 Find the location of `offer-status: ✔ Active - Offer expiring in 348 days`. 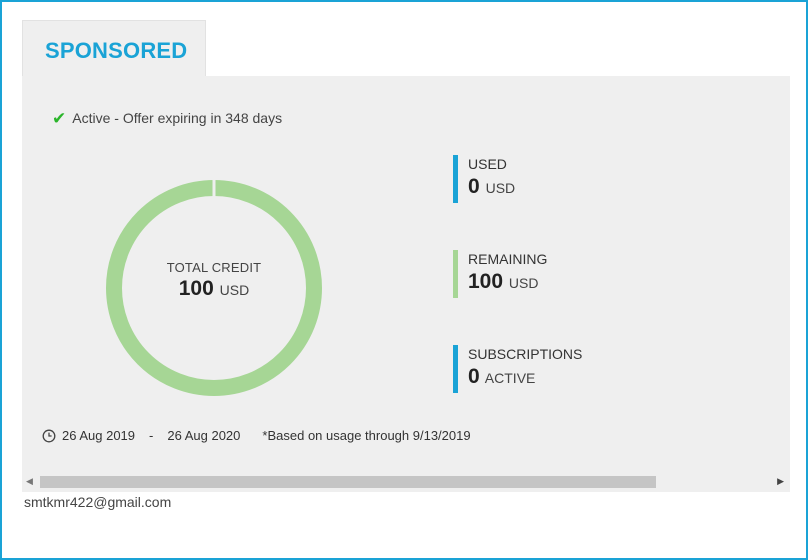

offer-status: ✔ Active - Offer expiring in 348 days is located at coordinates (167, 119).